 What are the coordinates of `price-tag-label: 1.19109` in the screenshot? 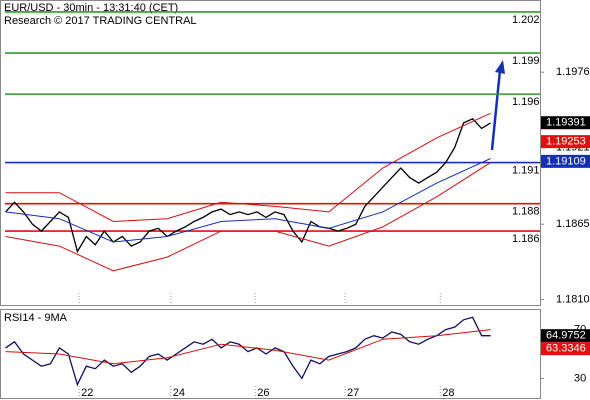 It's located at (566, 161).